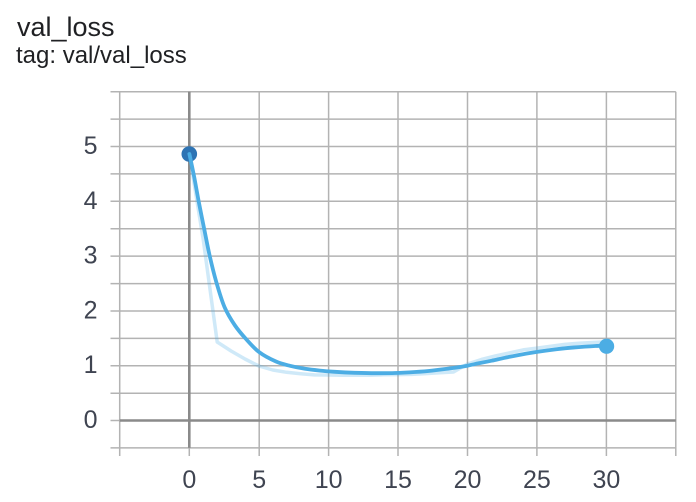 The height and width of the screenshot is (502, 696). What do you see at coordinates (468, 480) in the screenshot?
I see `svg-text: 20` at bounding box center [468, 480].